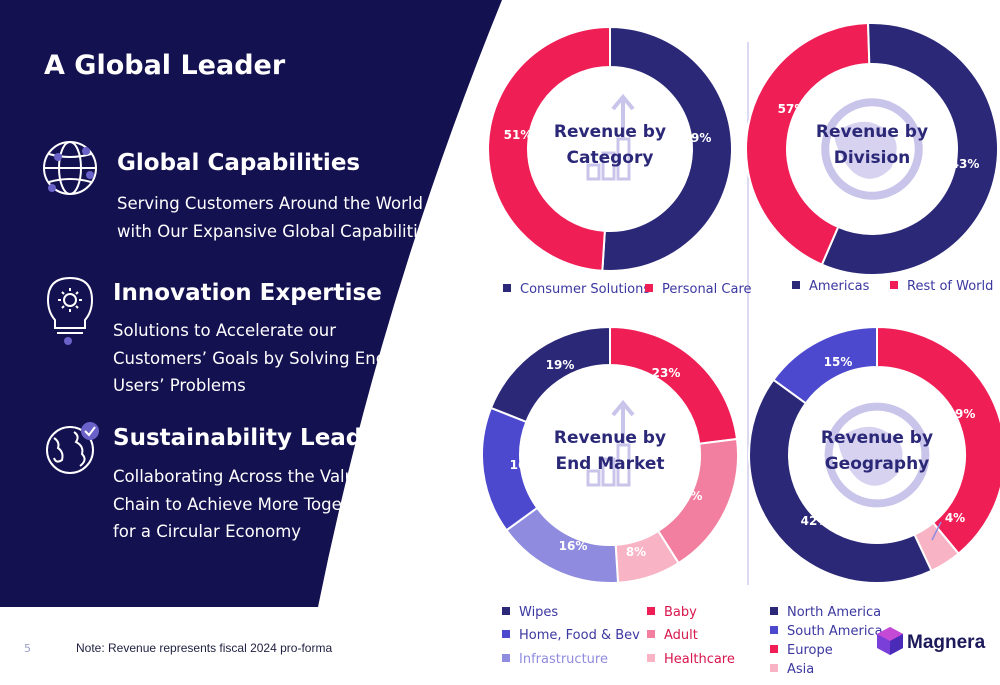 The width and height of the screenshot is (1000, 685). Describe the element at coordinates (877, 464) in the screenshot. I see `chart-title: Geography` at that location.